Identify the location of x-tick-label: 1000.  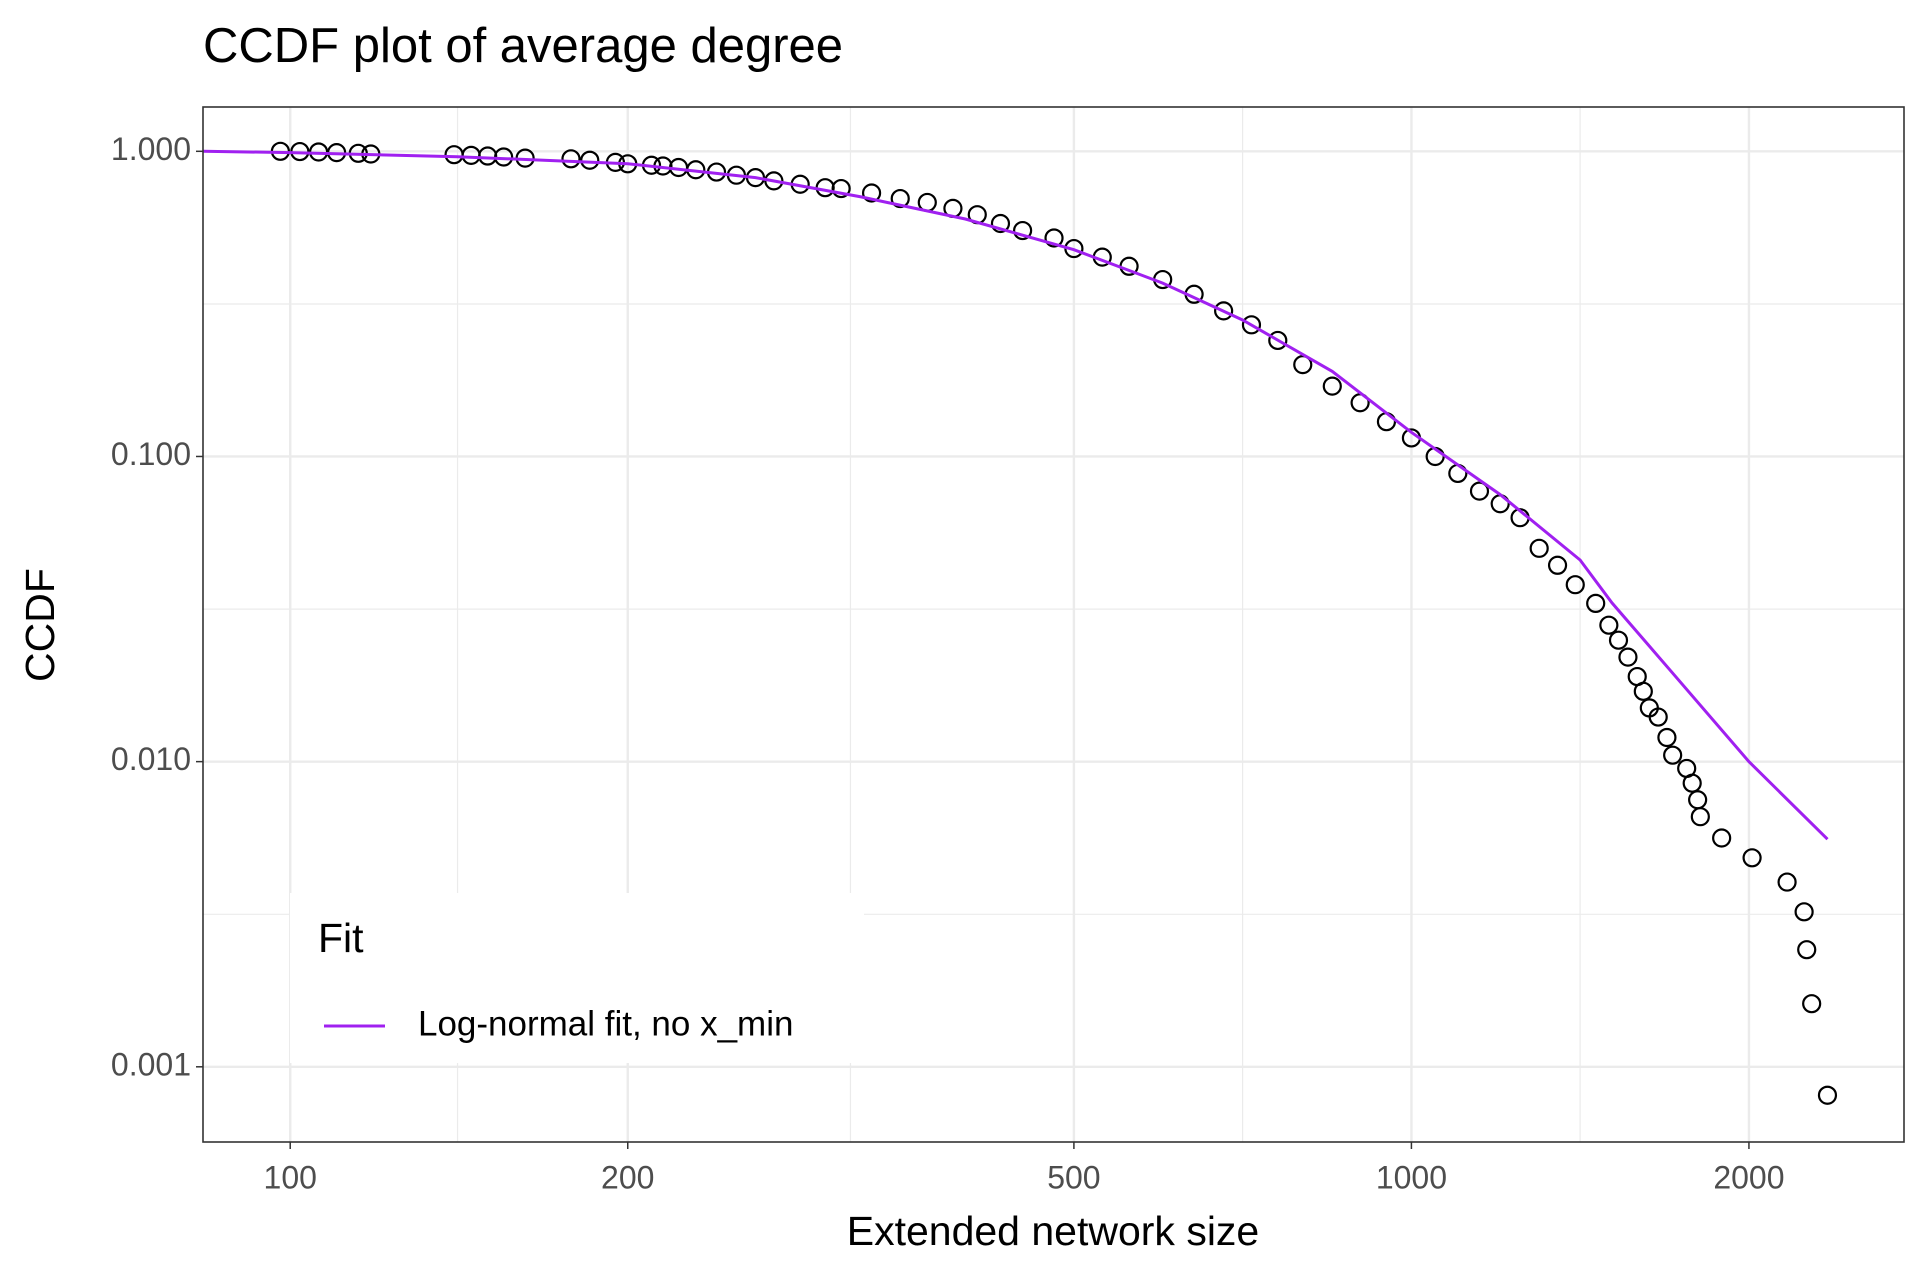
(1411, 1177).